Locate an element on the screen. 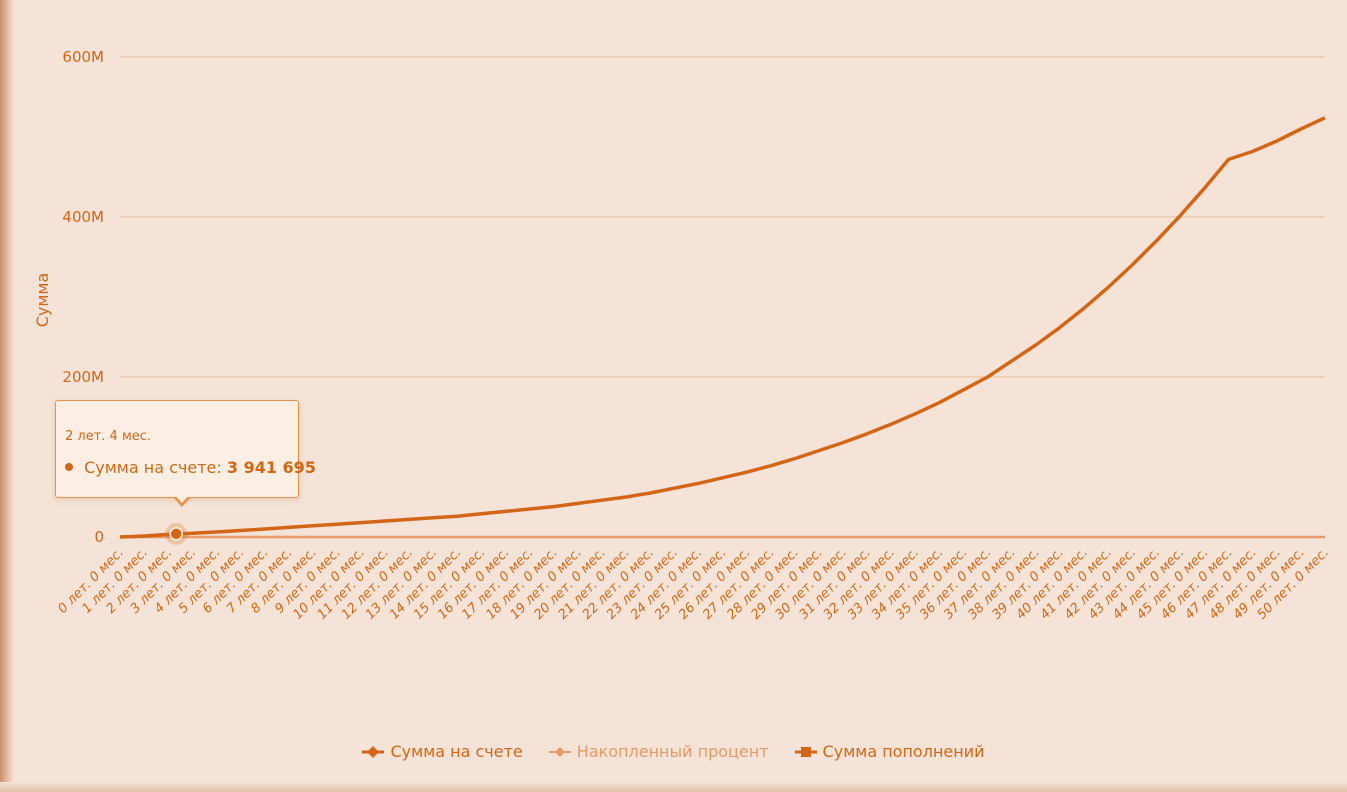  tooltip-series-dot is located at coordinates (69, 467).